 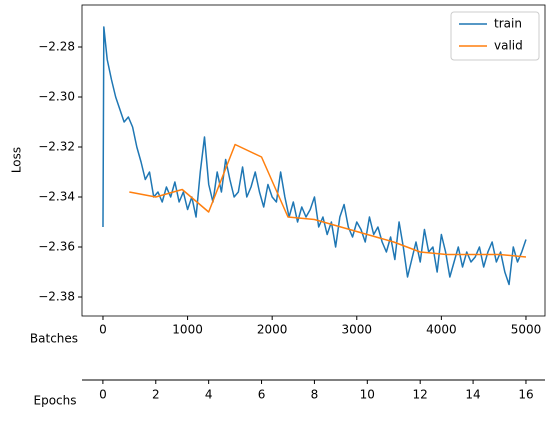 What do you see at coordinates (103, 330) in the screenshot?
I see `x-tick-label: 0` at bounding box center [103, 330].